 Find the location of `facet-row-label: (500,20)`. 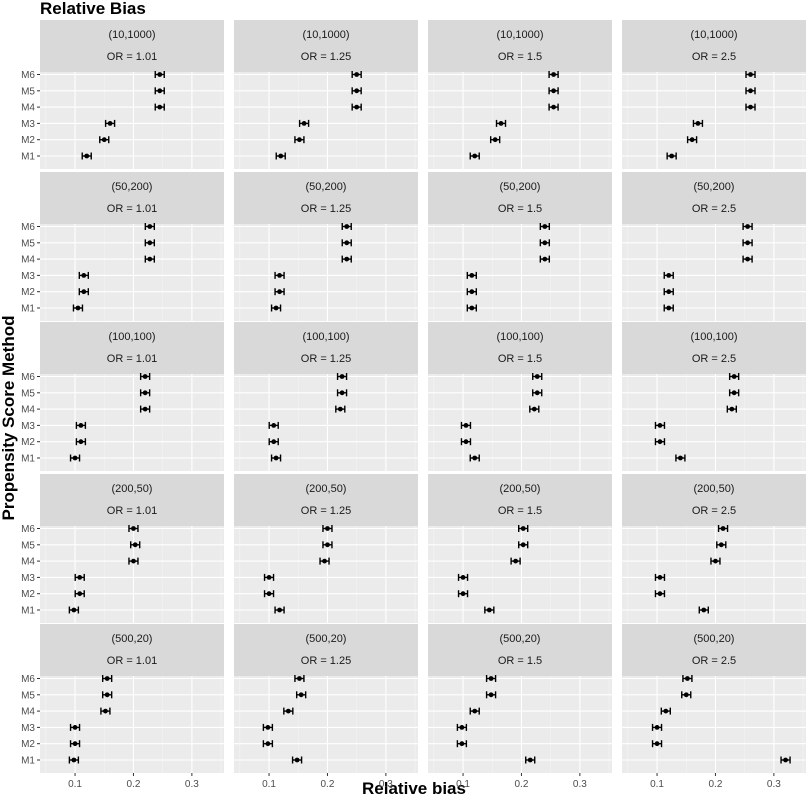

facet-row-label: (500,20) is located at coordinates (132, 639).